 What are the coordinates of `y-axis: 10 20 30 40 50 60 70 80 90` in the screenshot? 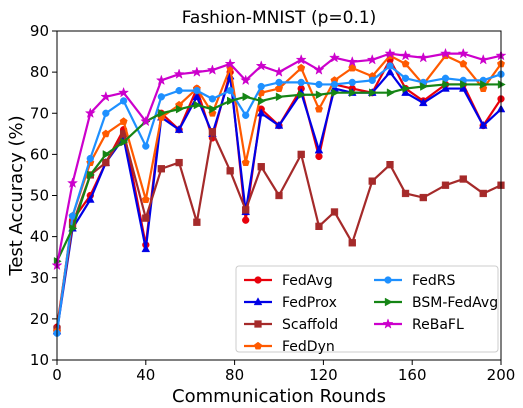 It's located at (43, 195).